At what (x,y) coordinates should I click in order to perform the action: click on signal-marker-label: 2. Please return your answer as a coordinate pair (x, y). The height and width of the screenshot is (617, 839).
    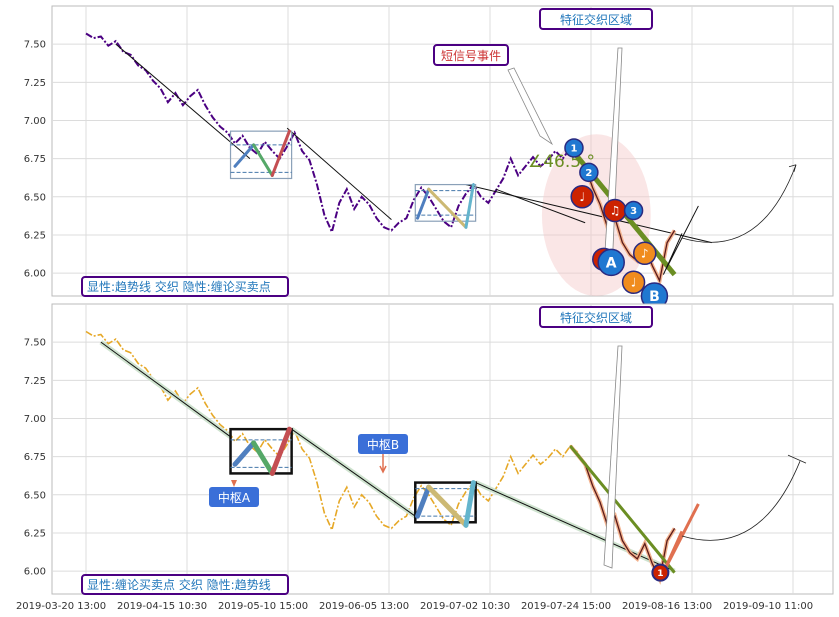
    Looking at the image, I should click on (588, 173).